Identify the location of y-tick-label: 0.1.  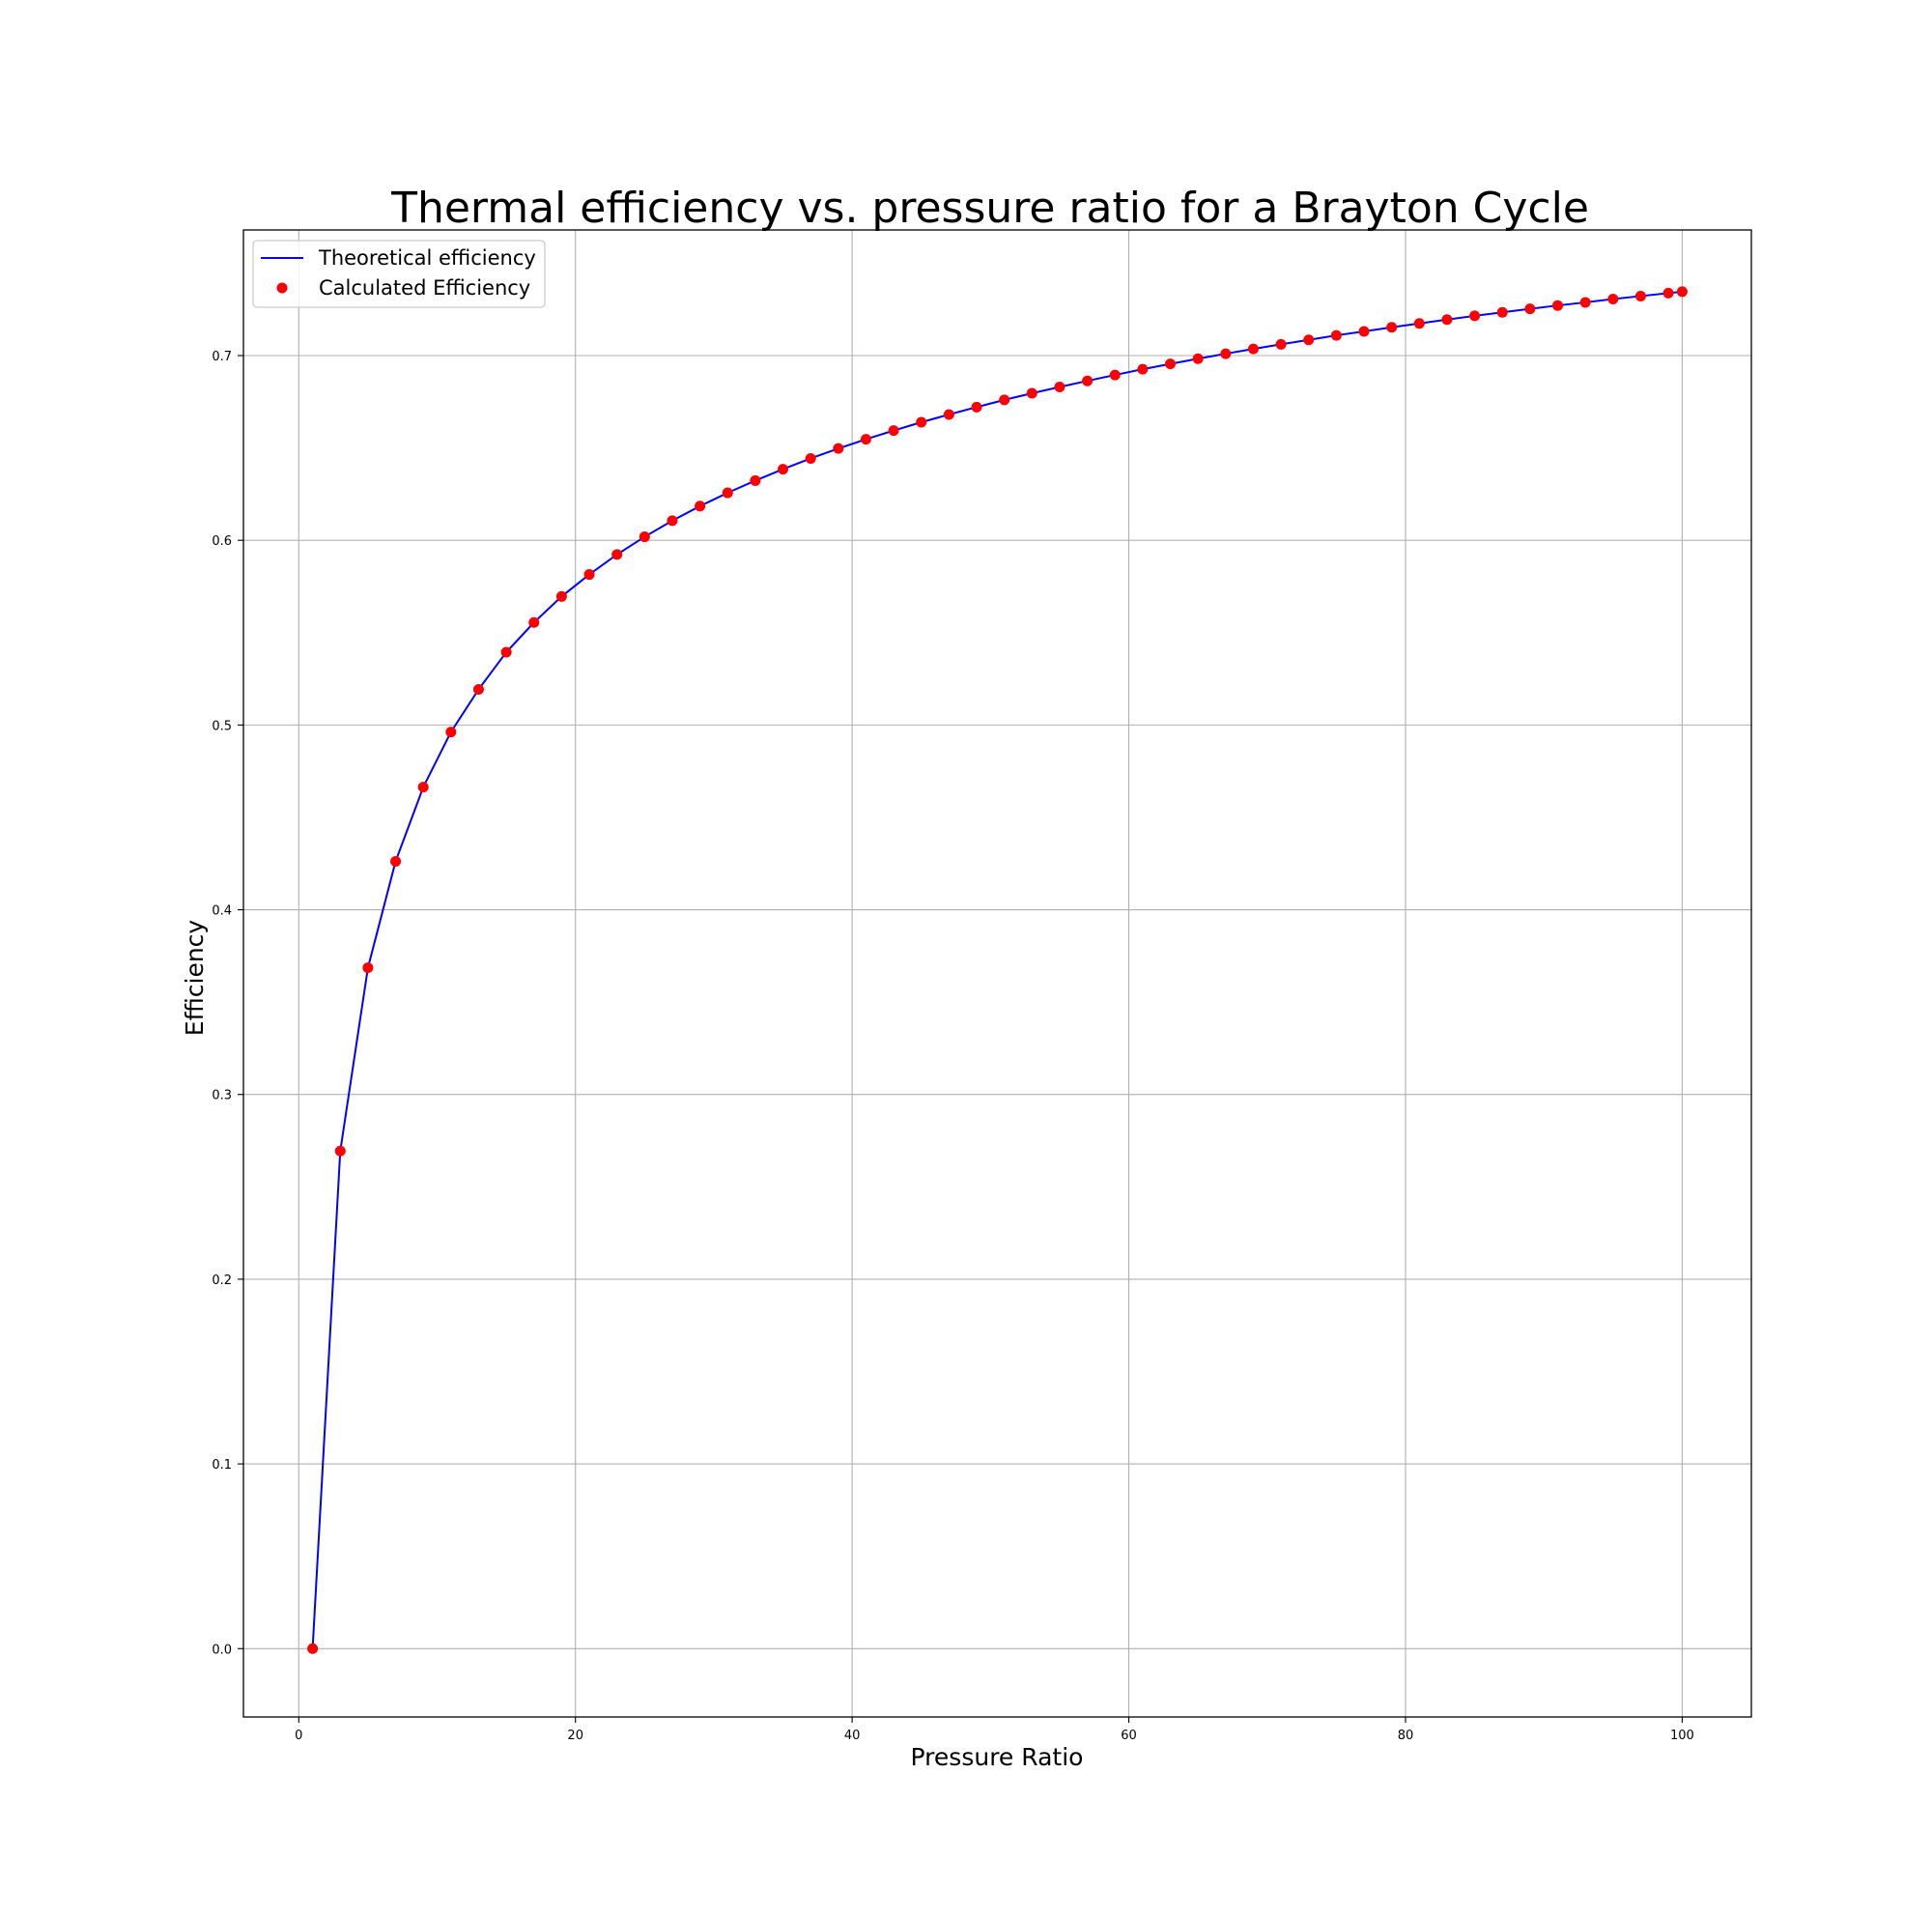
(222, 1465).